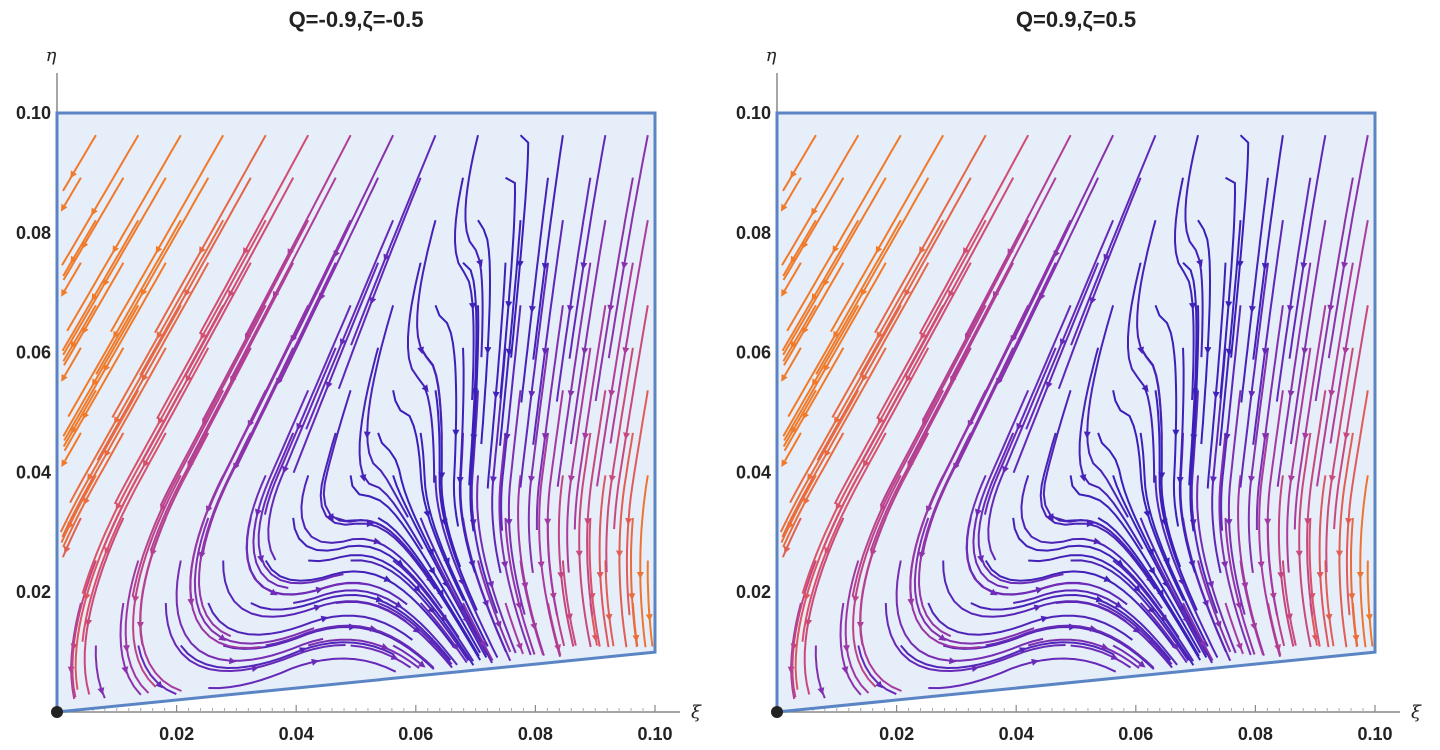 The image size is (1440, 750). I want to click on x-tick-label: 0.06, so click(1135, 734).